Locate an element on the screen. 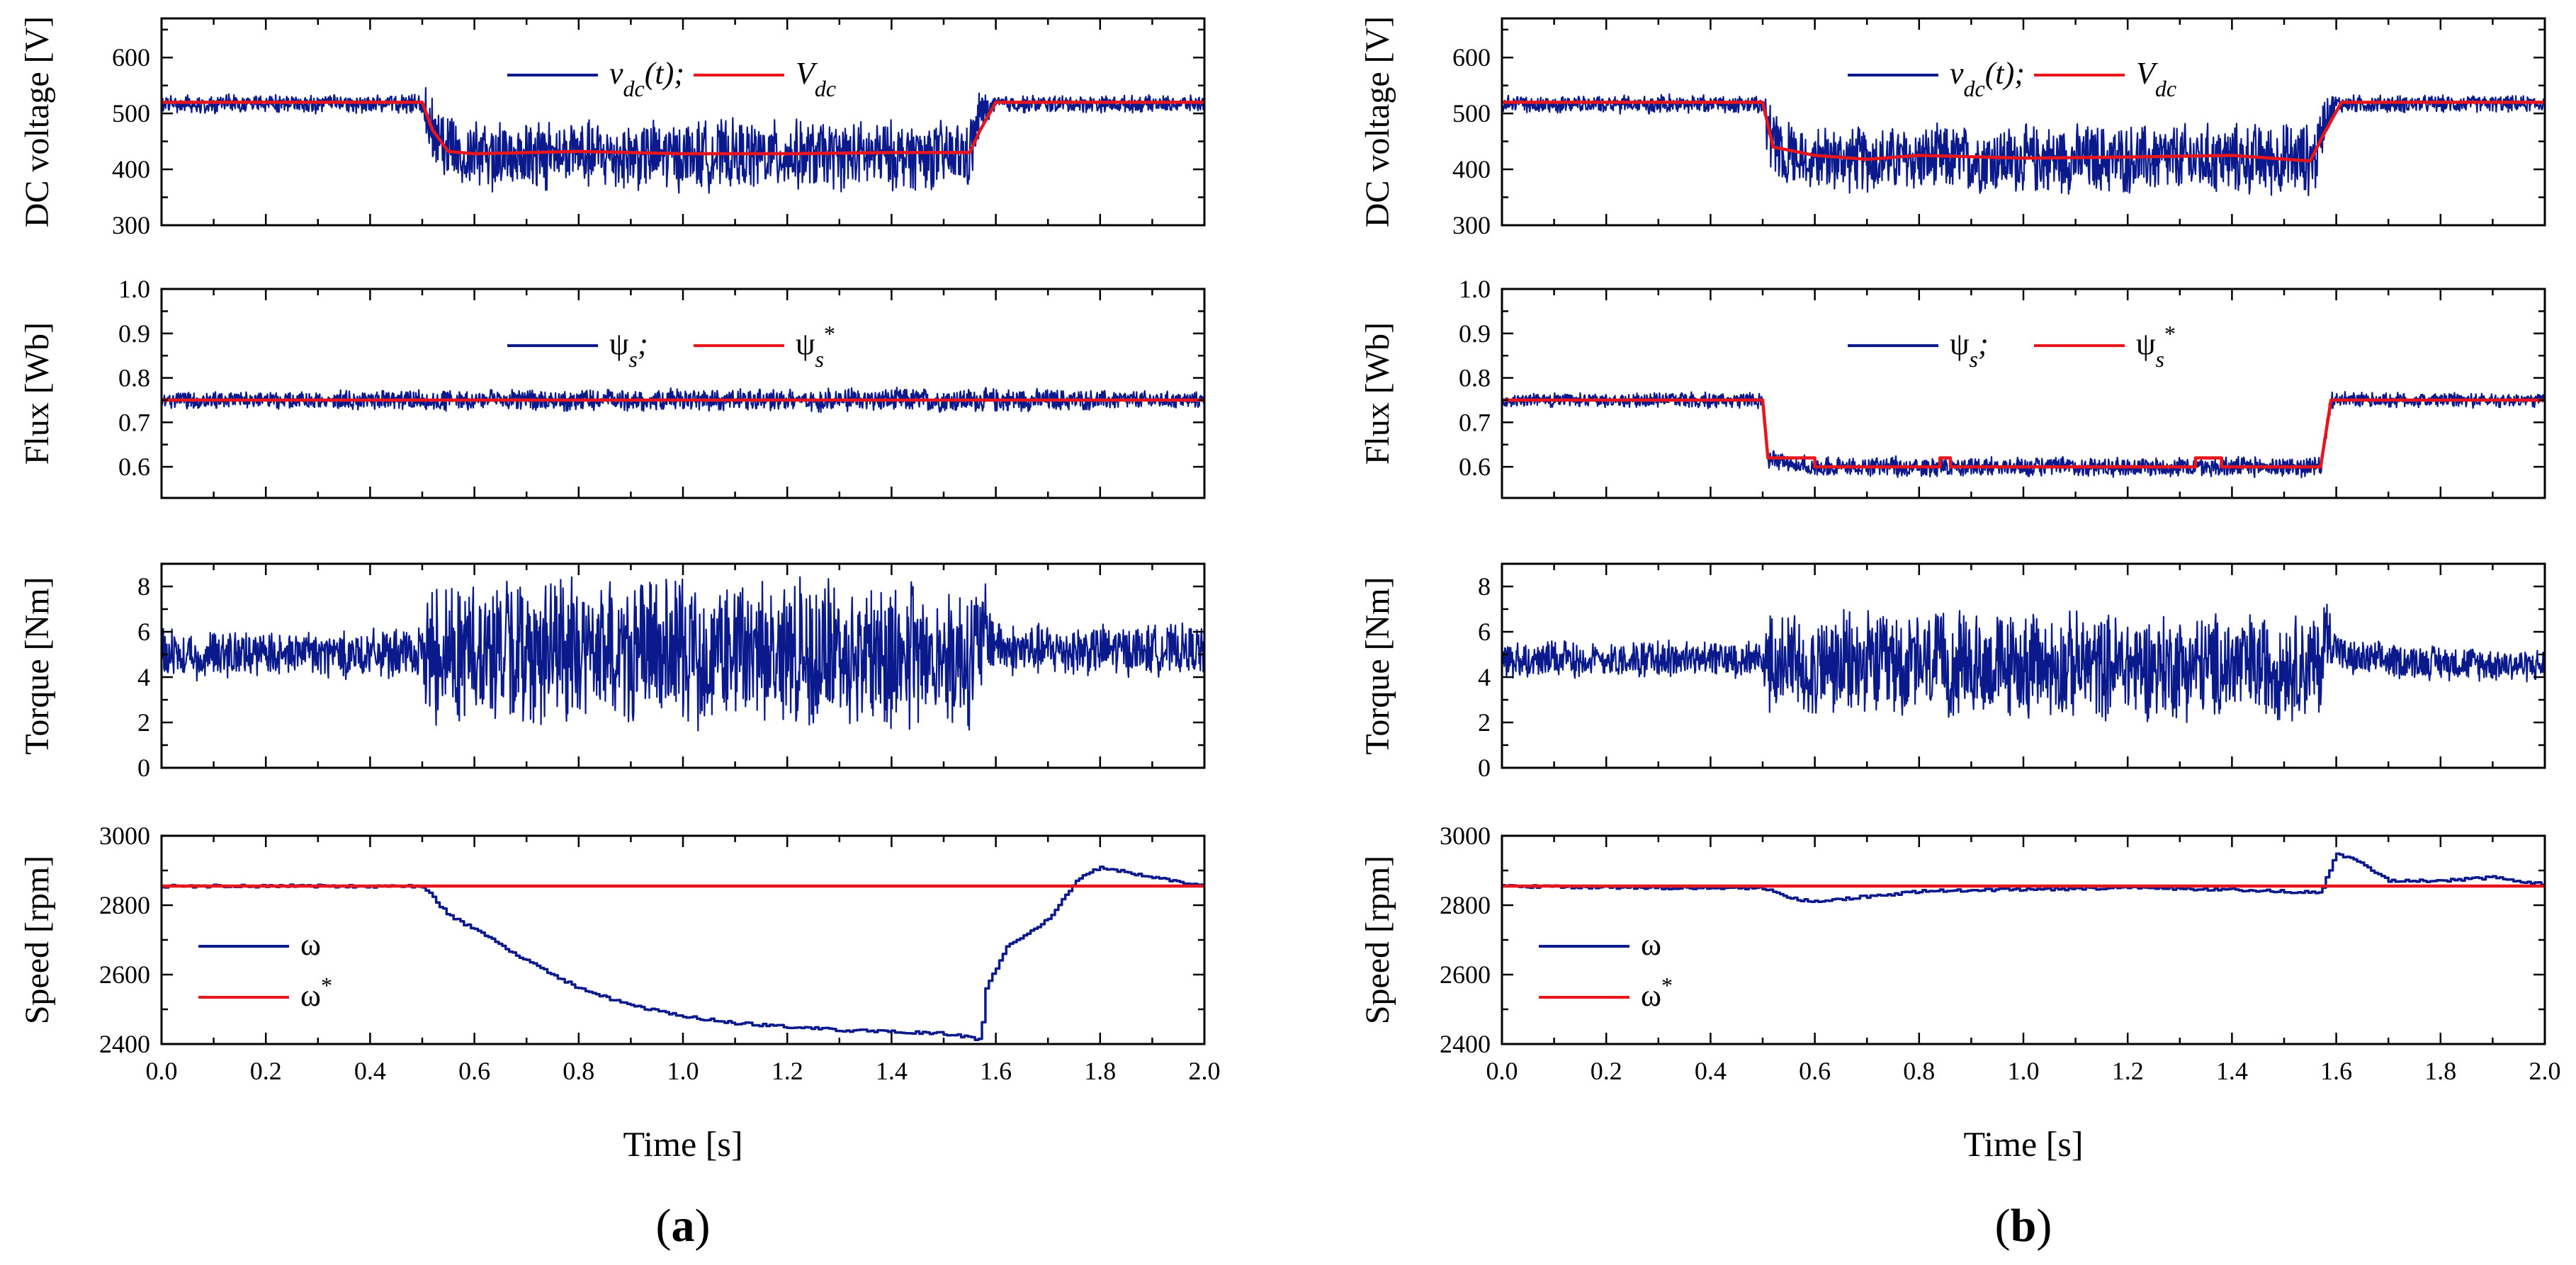 The image size is (2576, 1265). y-axis-label: Flux [Wb] is located at coordinates (1377, 393).